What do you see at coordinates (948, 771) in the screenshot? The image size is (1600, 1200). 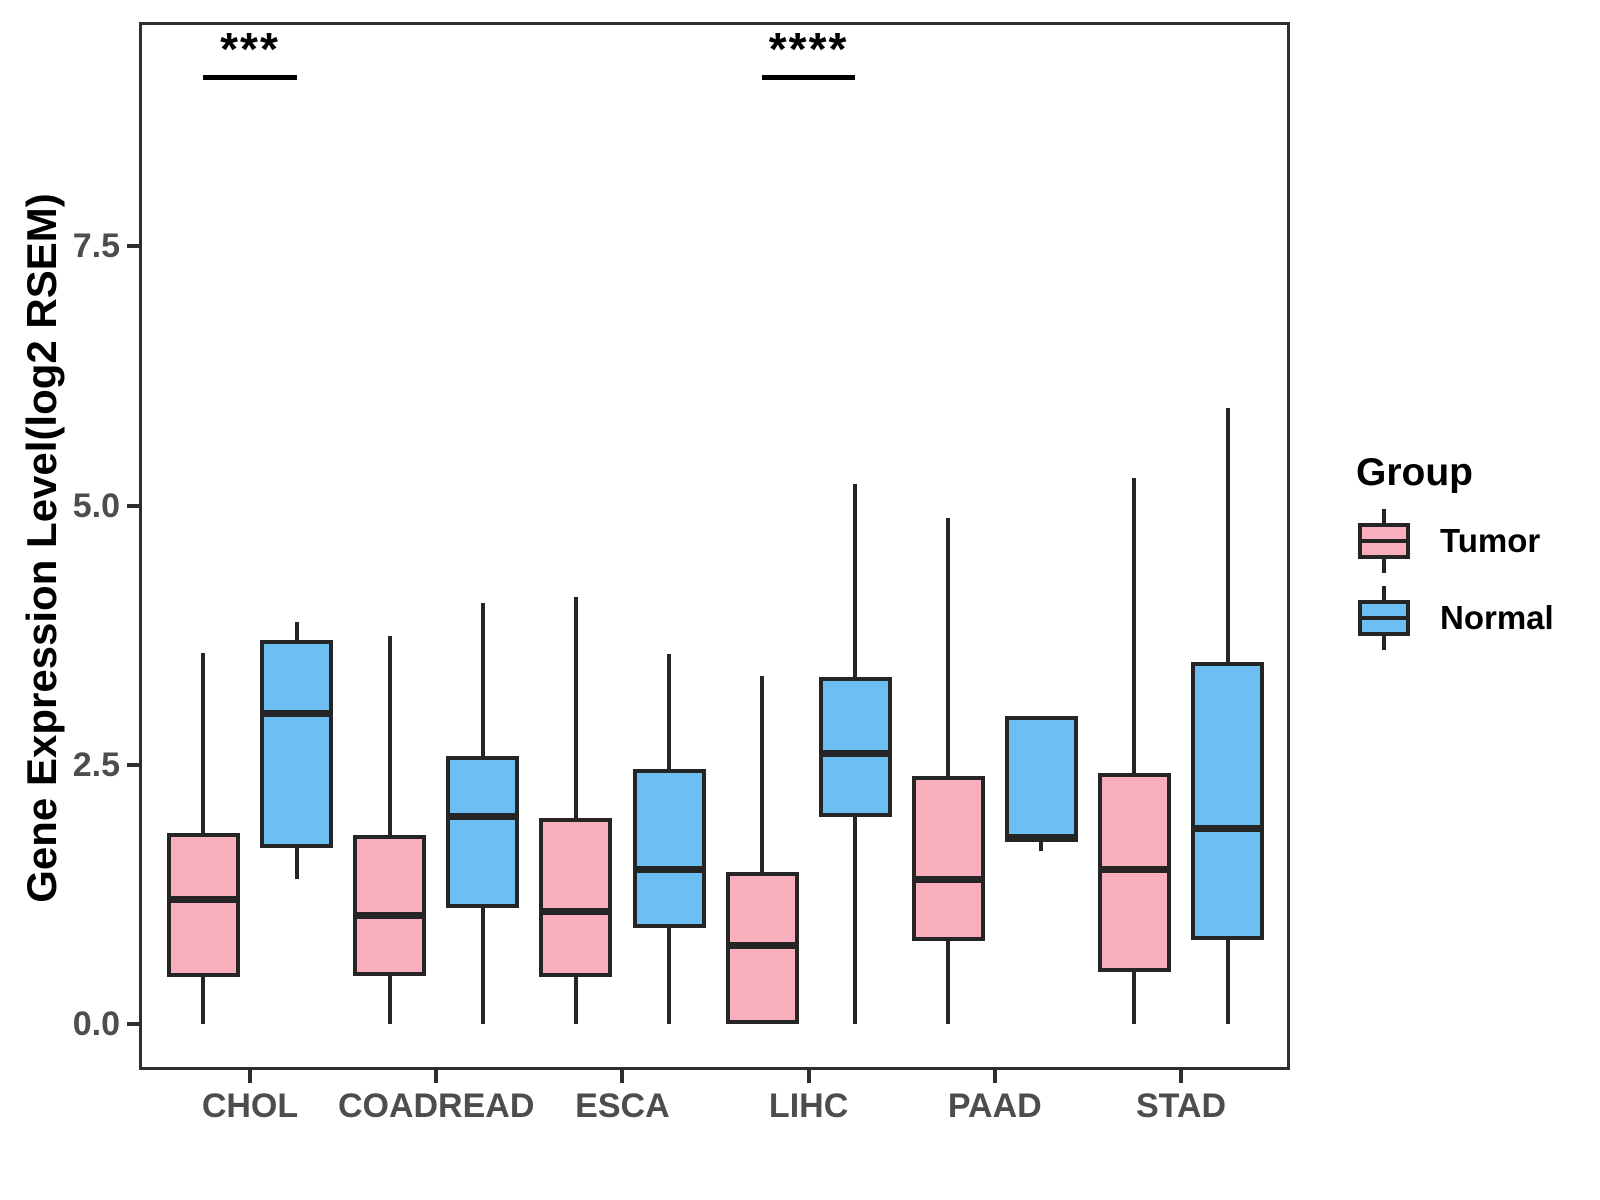 I see `whisker-tumor-paad` at bounding box center [948, 771].